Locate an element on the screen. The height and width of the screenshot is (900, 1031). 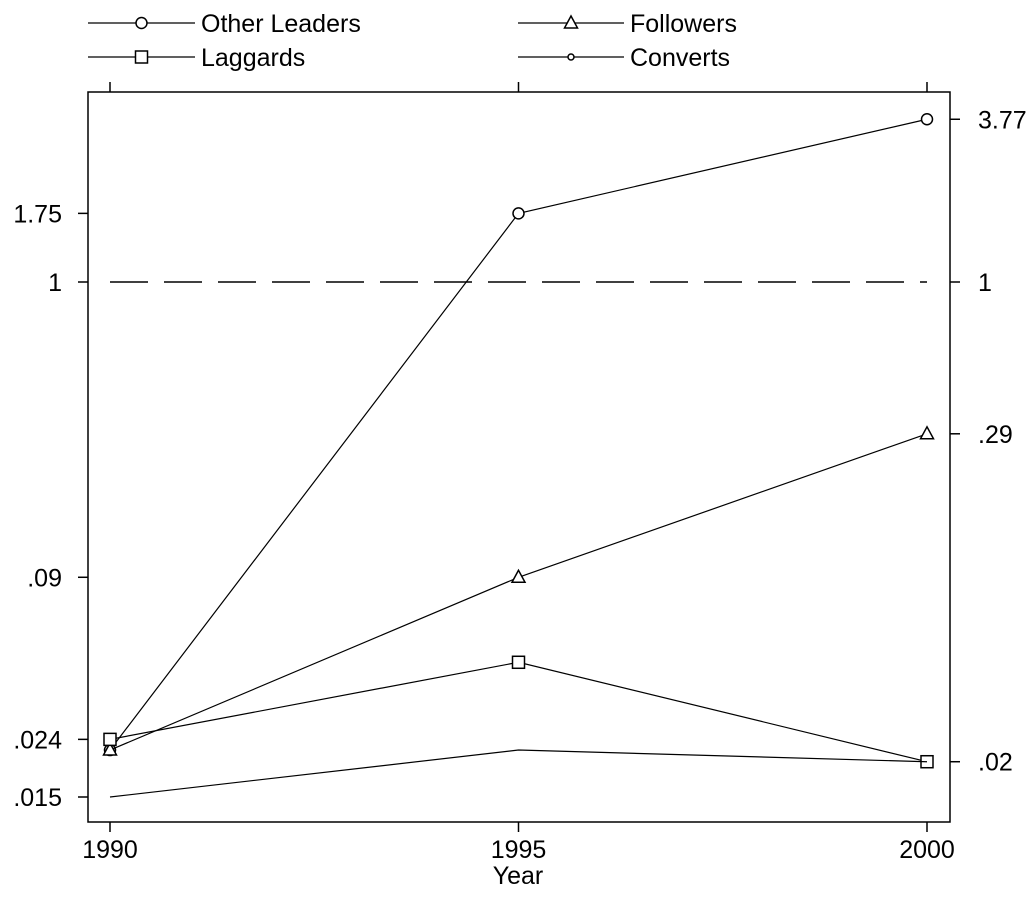
right-tick-label: .02 is located at coordinates (995, 763).